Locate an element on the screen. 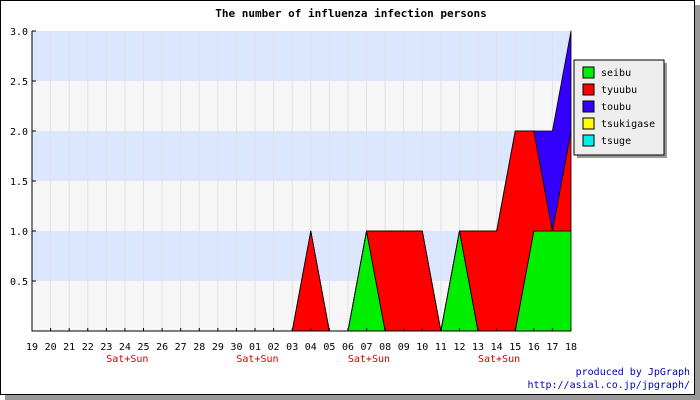 This screenshot has width=700, height=400. legend-swatch-tsuge is located at coordinates (588, 140).